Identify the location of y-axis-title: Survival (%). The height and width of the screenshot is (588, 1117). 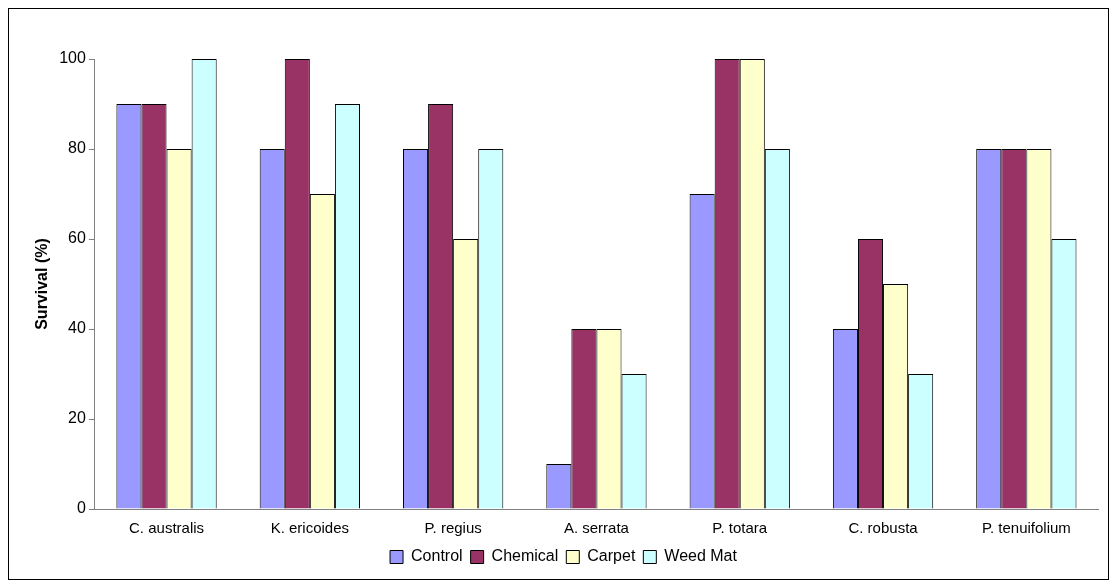
(42, 284).